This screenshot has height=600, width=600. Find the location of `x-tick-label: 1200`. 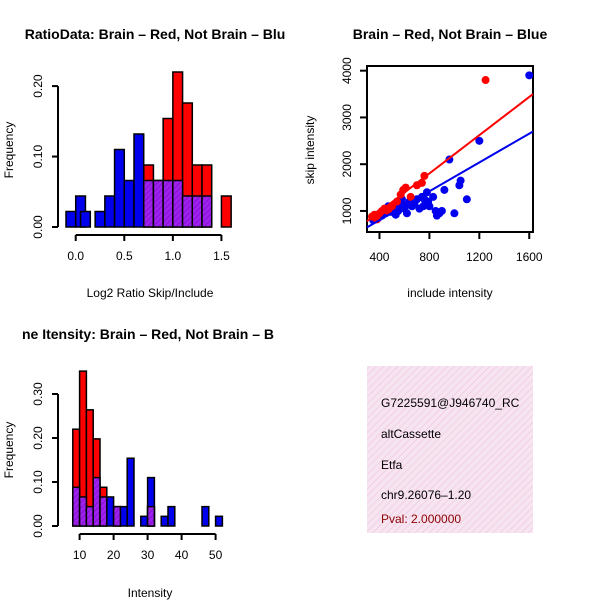

x-tick-label: 1200 is located at coordinates (479, 257).